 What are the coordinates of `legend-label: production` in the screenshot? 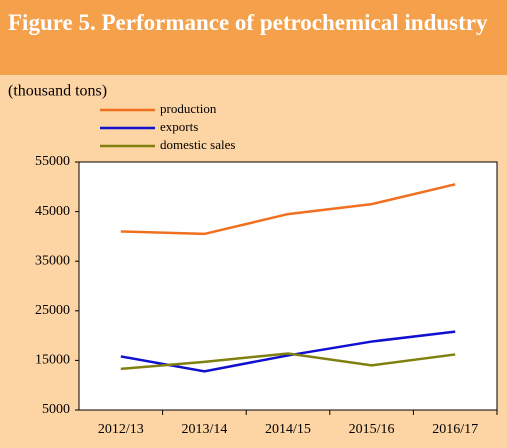 It's located at (188, 108).